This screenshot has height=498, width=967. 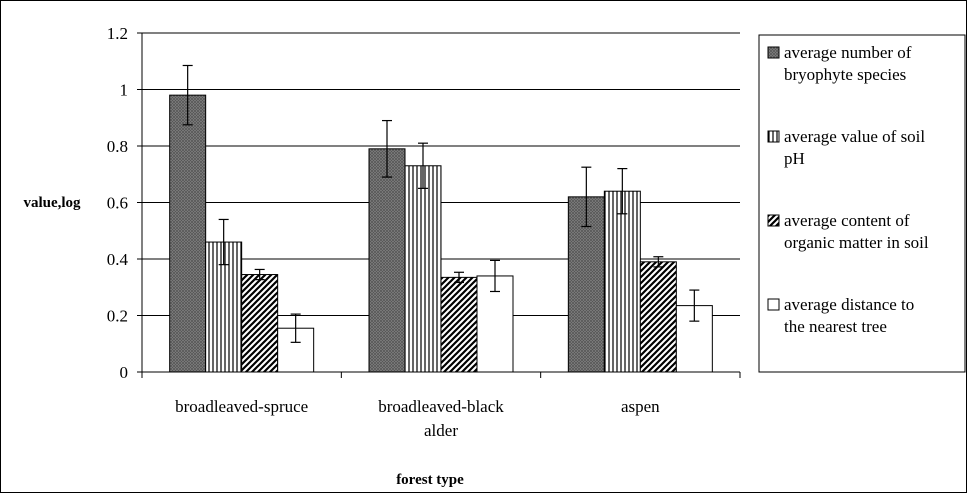 I want to click on legend-label: pH, so click(x=794, y=158).